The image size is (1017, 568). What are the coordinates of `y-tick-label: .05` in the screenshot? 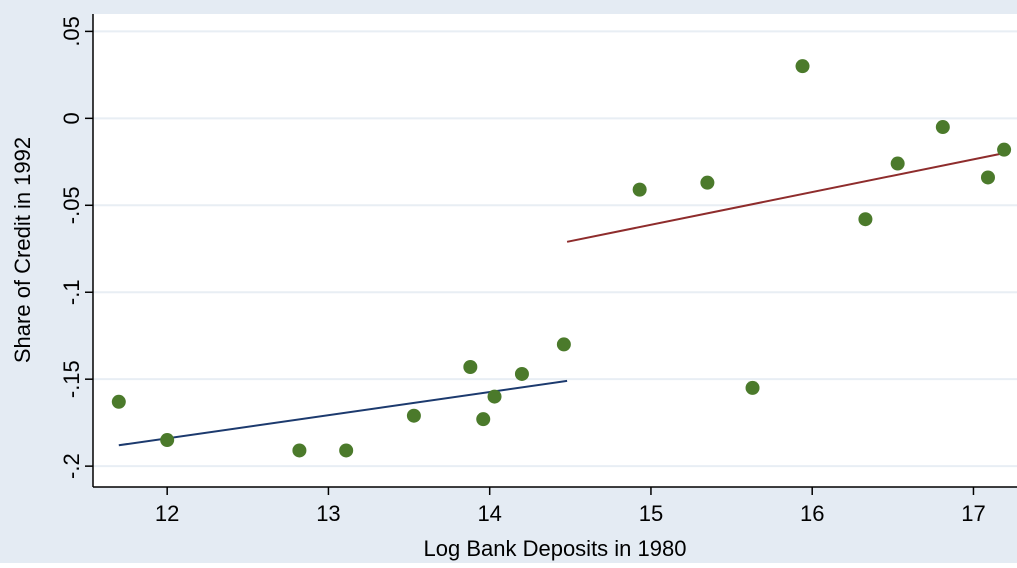 It's located at (71, 31).